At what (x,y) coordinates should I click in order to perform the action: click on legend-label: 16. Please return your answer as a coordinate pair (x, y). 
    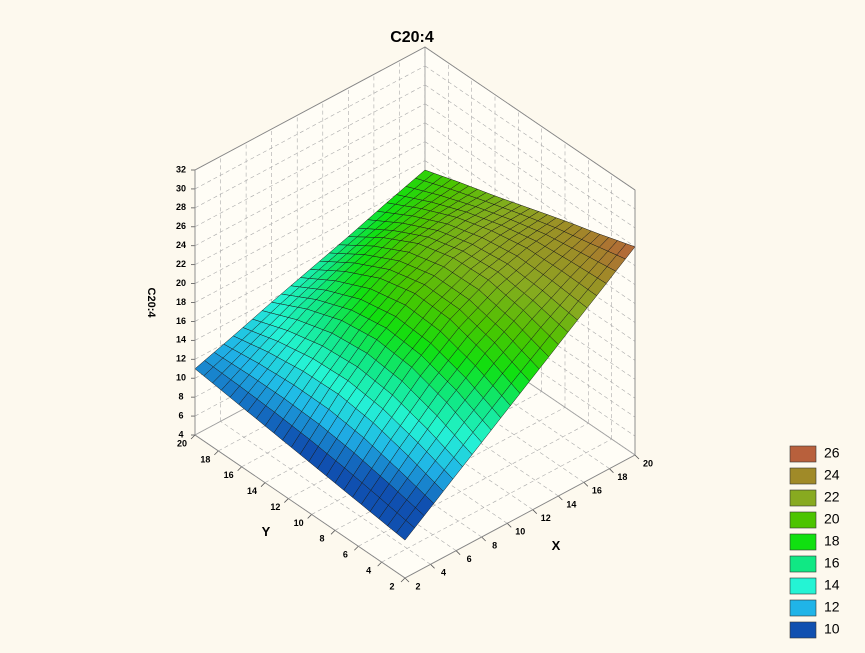
    Looking at the image, I should click on (832, 563).